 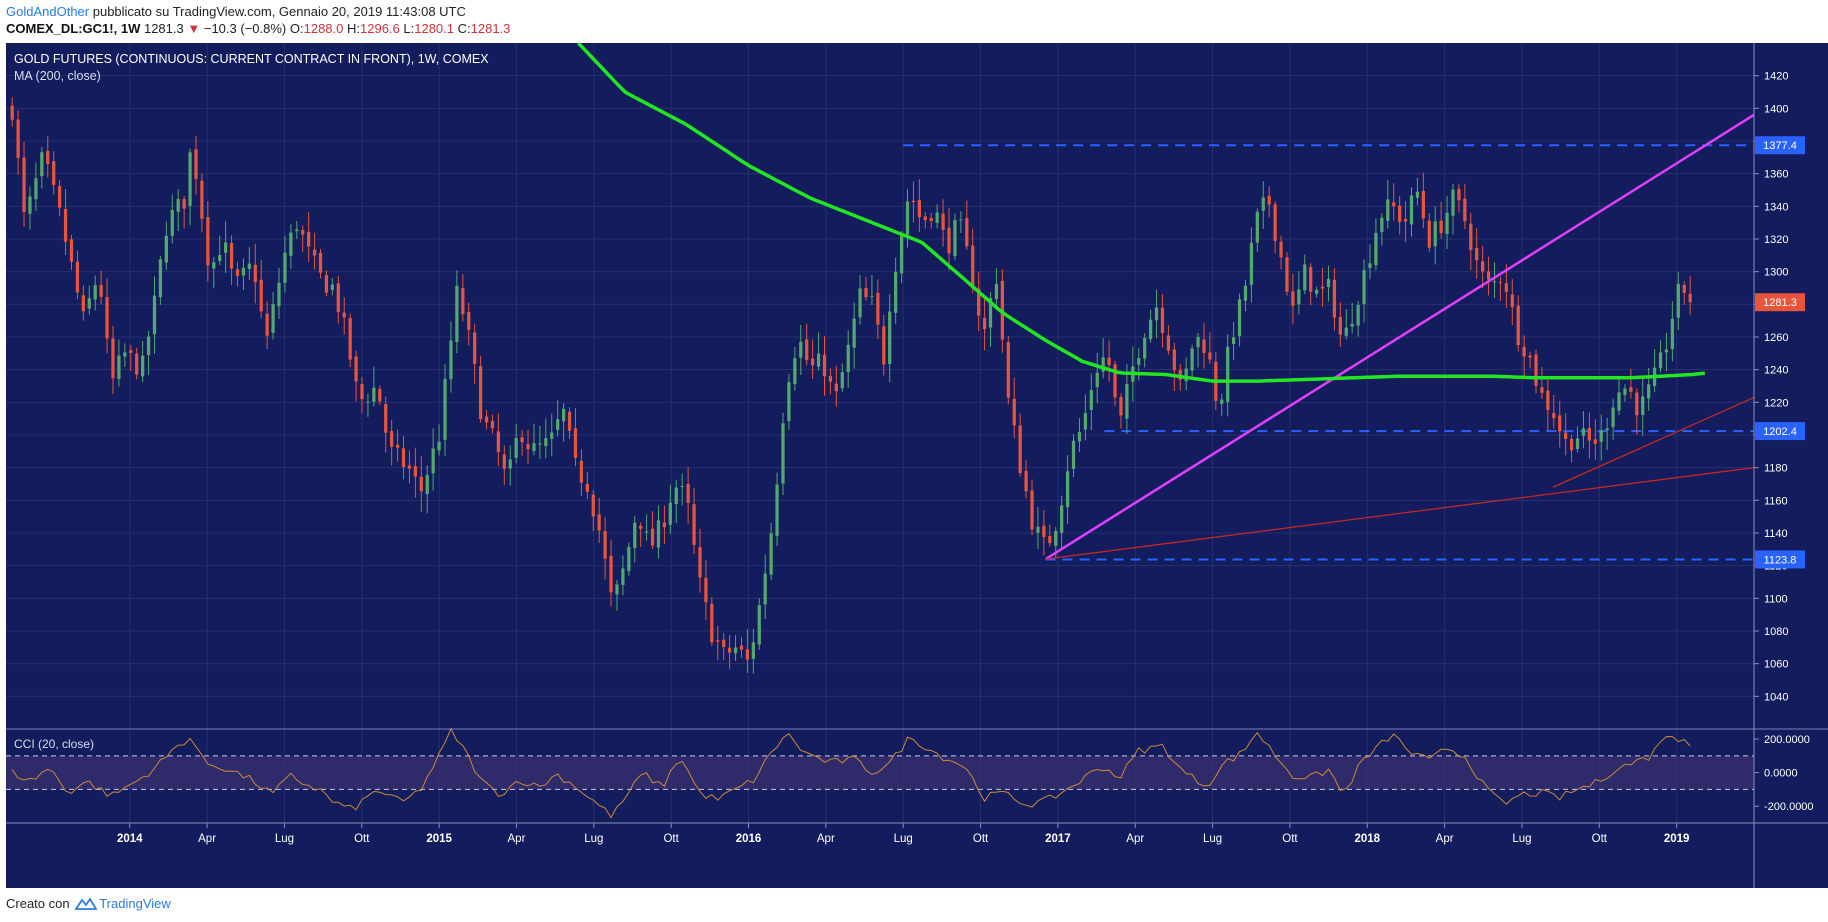 I want to click on time-tick-label: 2017, so click(x=1058, y=839).